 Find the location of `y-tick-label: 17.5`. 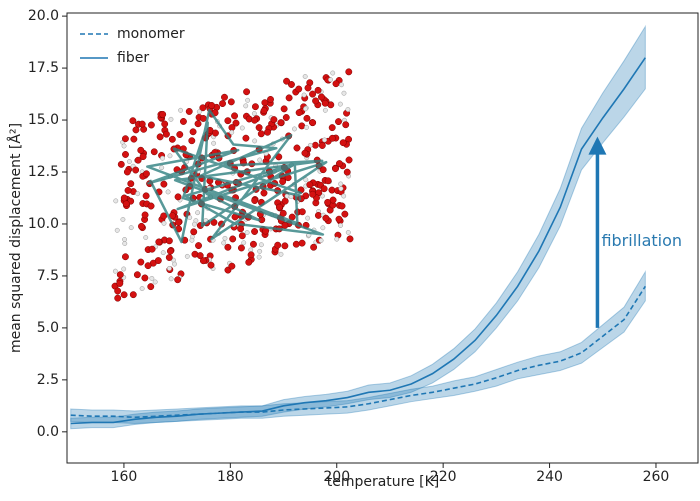

y-tick-label: 17.5 is located at coordinates (43, 68).